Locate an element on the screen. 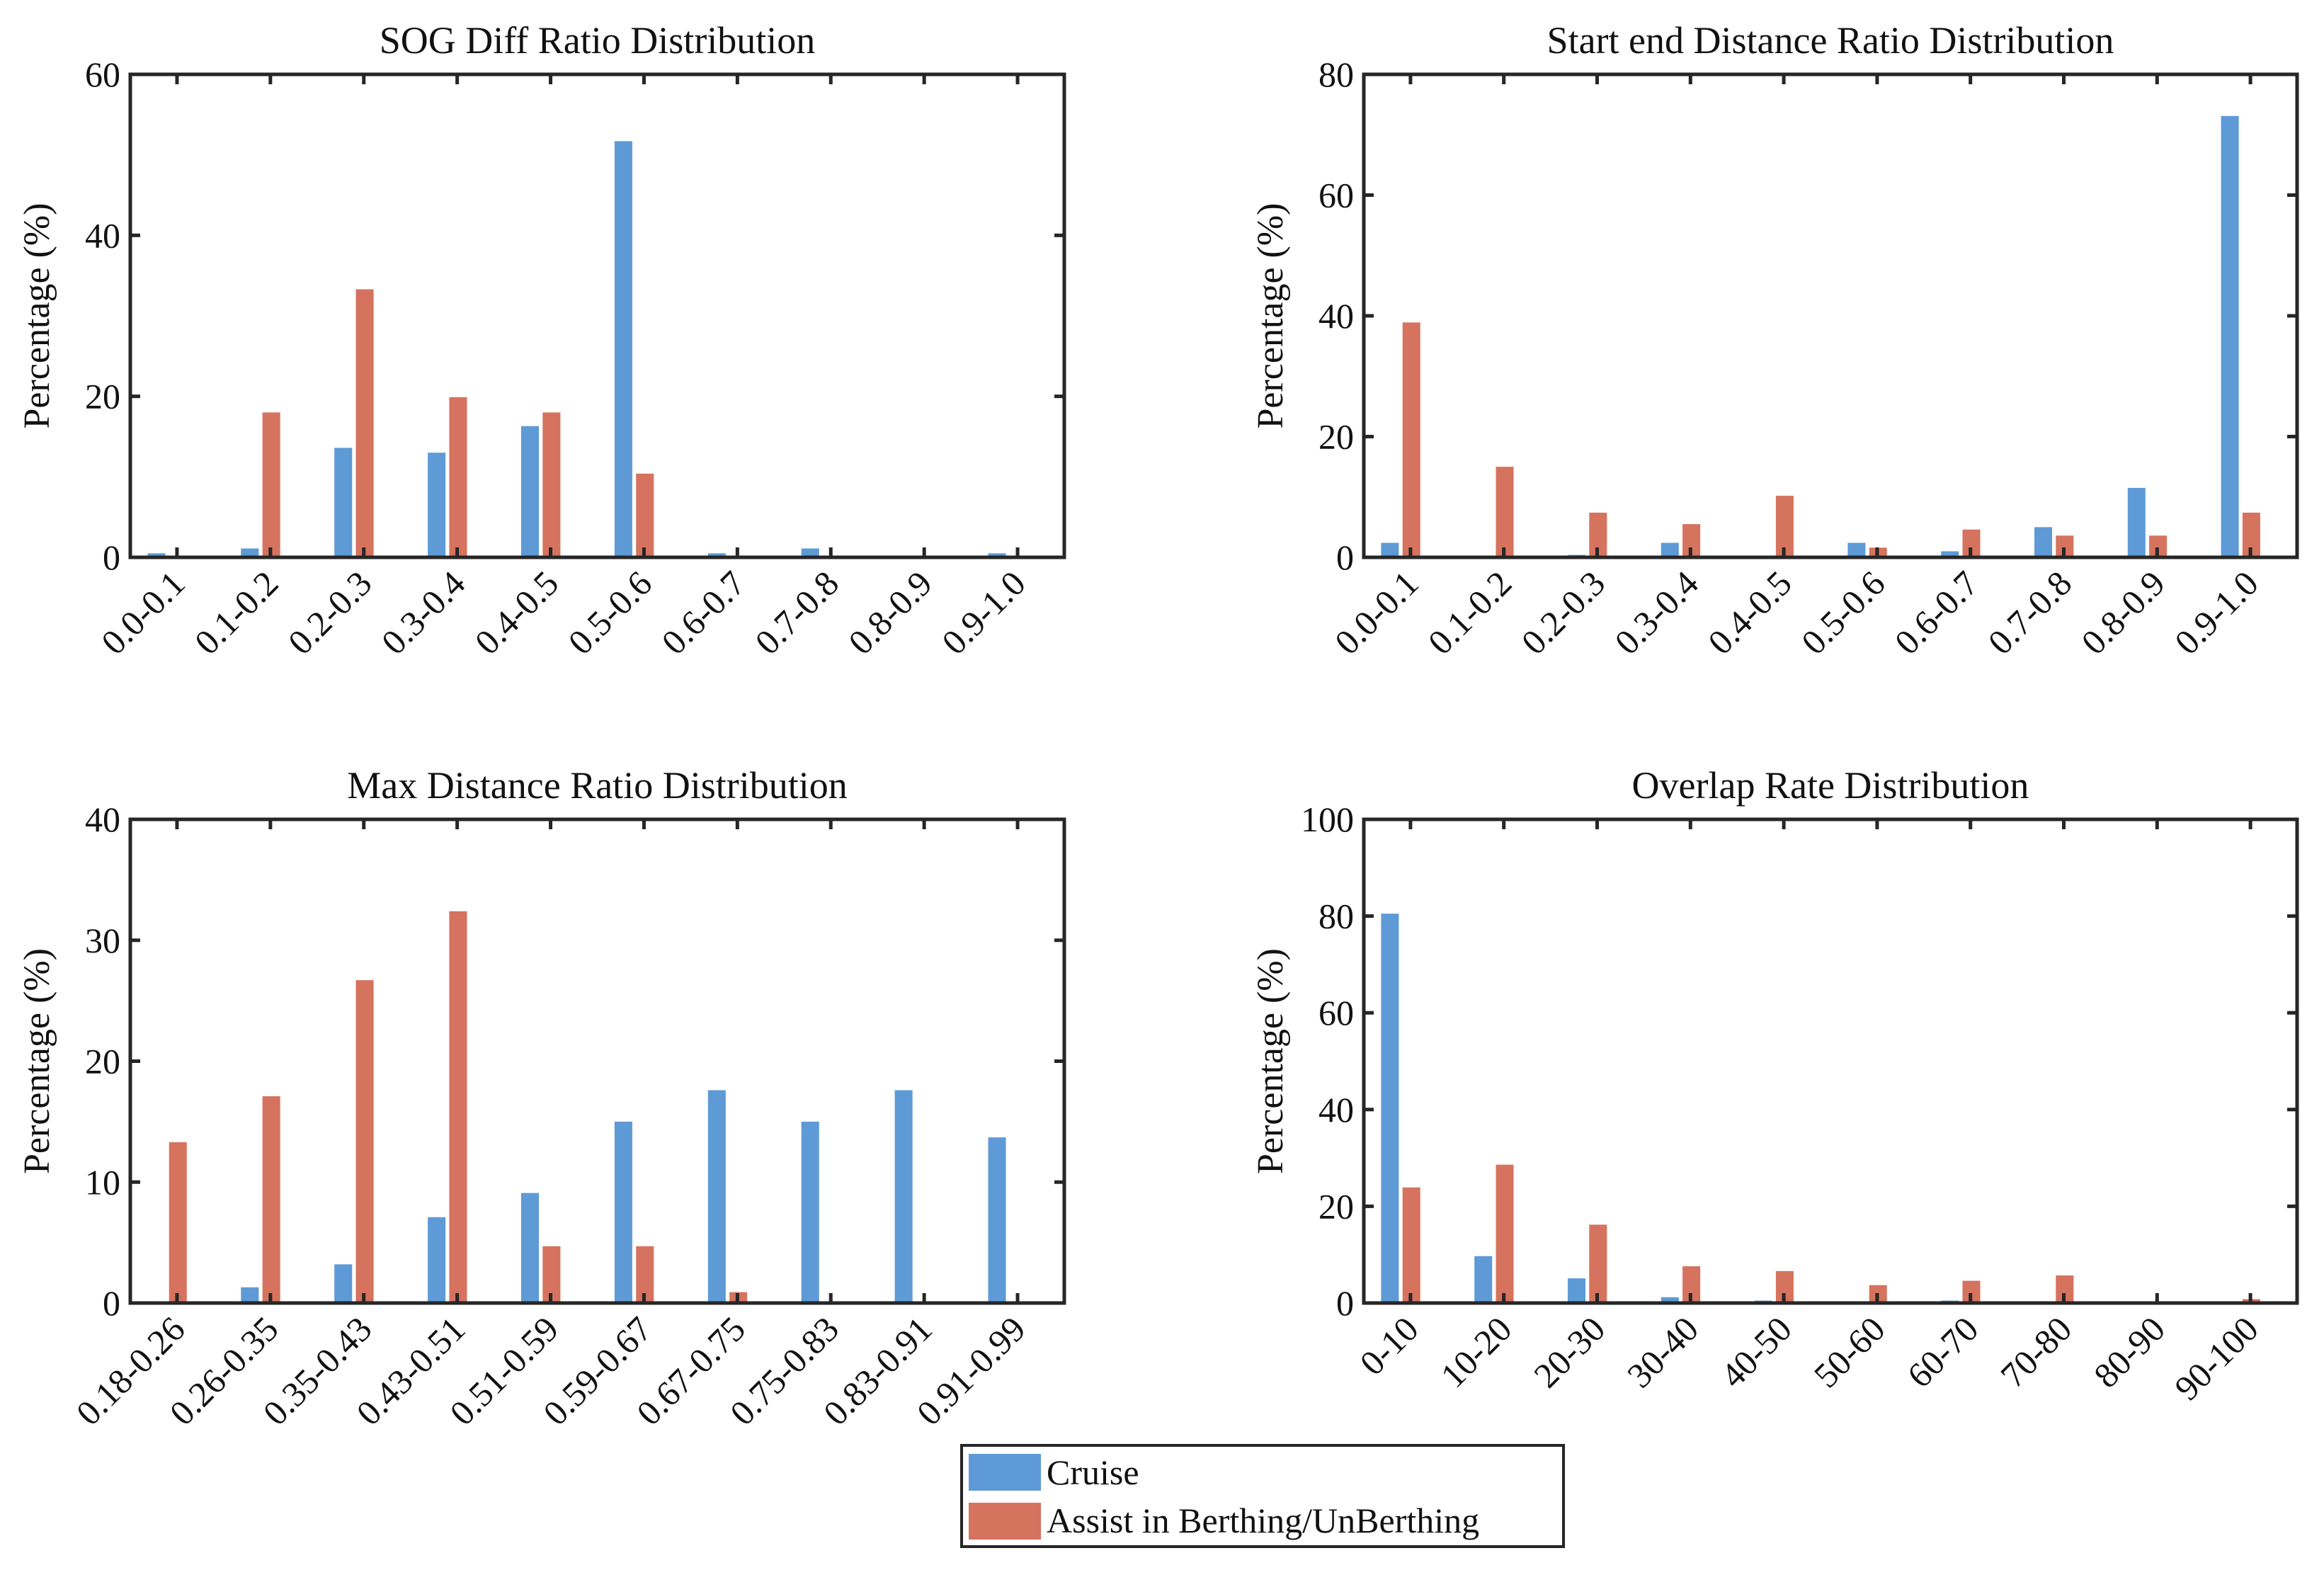  x-tick-label: 50-60 is located at coordinates (1849, 1352).